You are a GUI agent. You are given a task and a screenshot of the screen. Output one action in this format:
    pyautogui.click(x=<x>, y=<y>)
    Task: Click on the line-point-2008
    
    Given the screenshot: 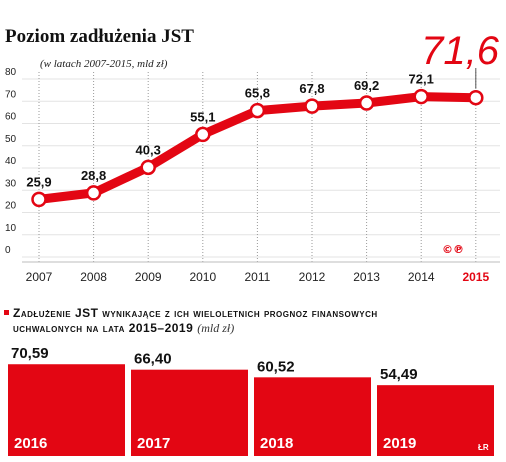 What is the action you would take?
    pyautogui.click(x=93, y=193)
    